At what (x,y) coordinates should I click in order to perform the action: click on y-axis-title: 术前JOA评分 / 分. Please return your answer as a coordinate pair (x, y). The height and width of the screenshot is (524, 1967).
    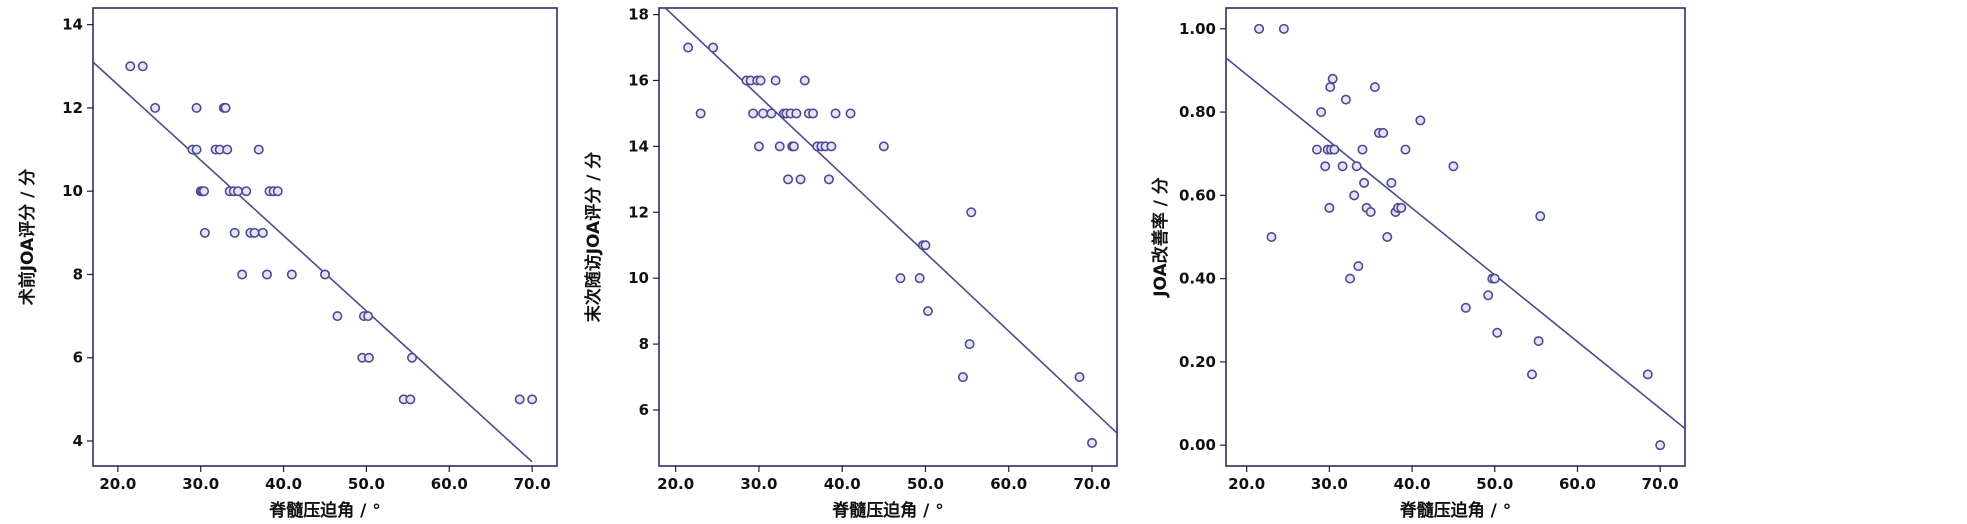
    Looking at the image, I should click on (27, 237).